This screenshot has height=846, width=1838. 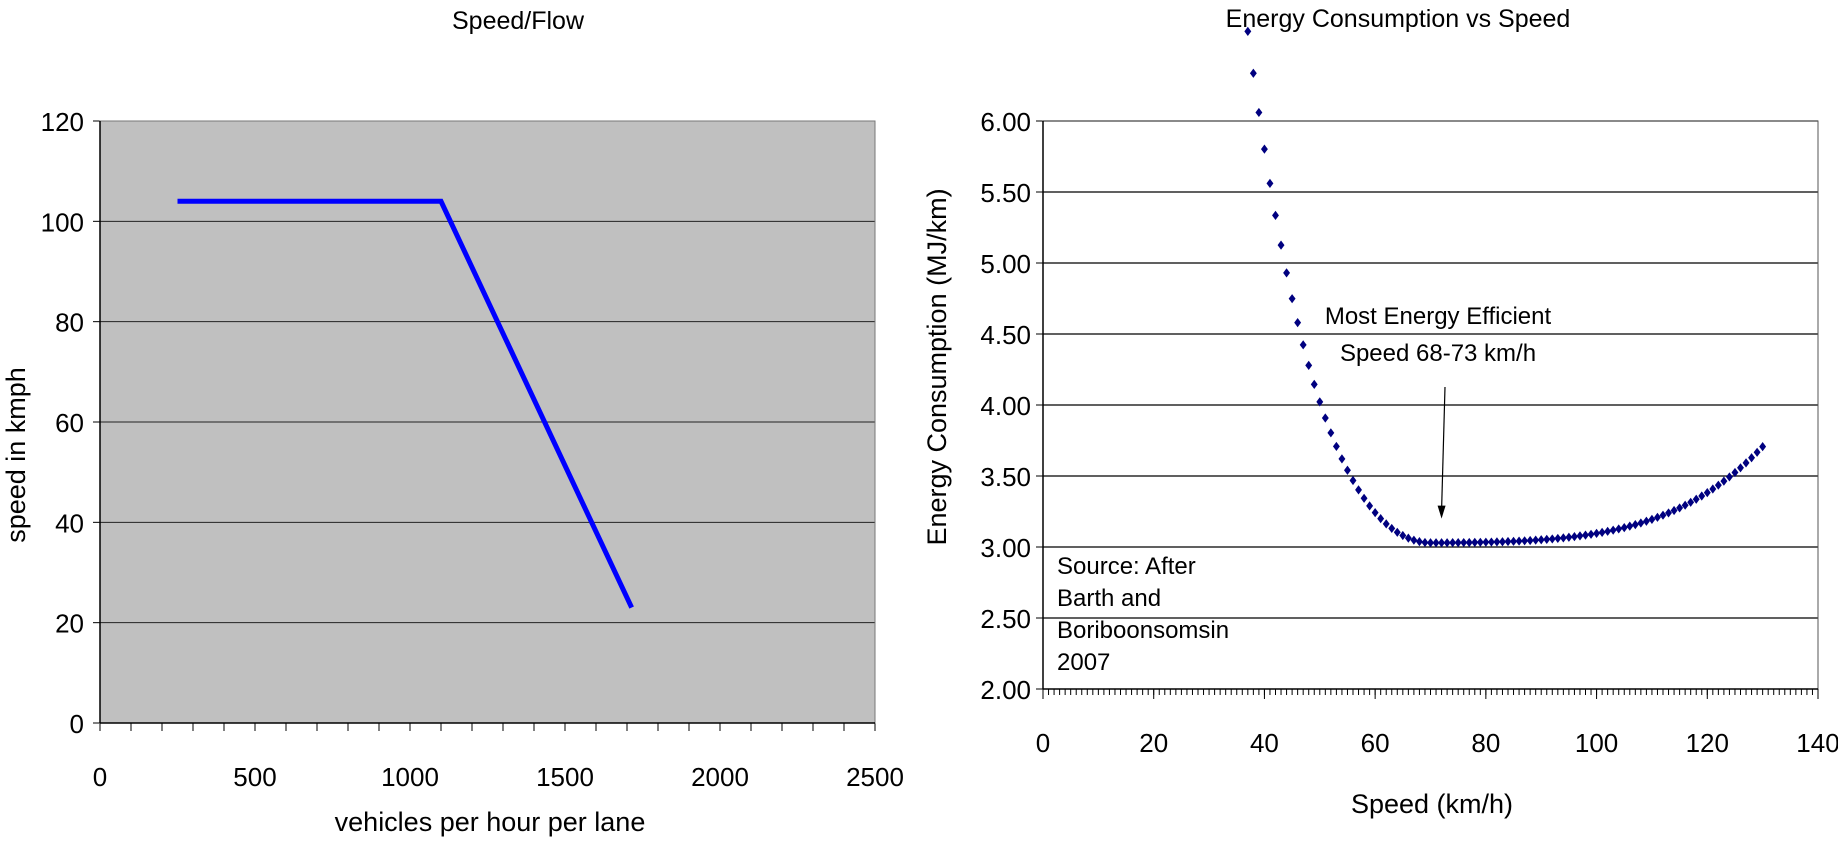 What do you see at coordinates (1005, 477) in the screenshot?
I see `y-tick-label: 3.50` at bounding box center [1005, 477].